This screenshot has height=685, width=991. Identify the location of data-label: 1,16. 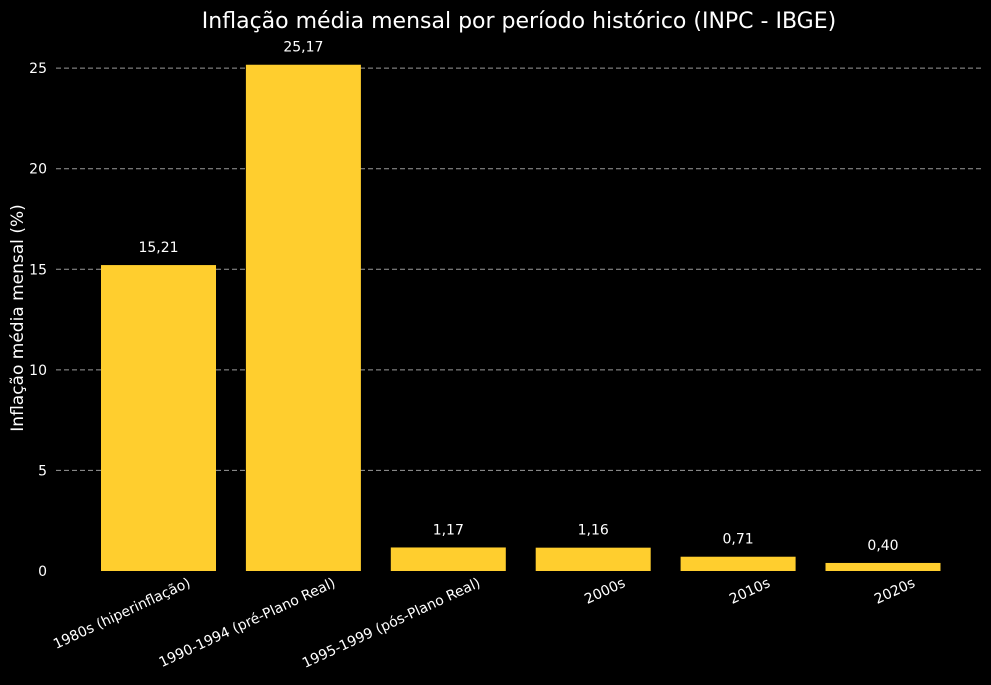
(593, 531).